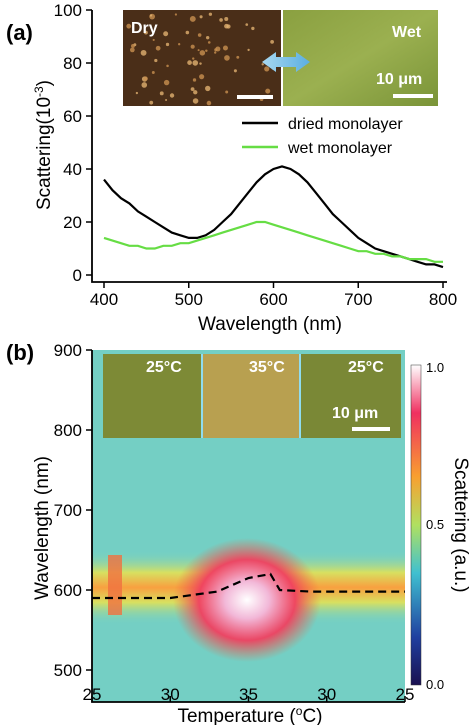  I want to click on dry-label: Dry, so click(144, 28).